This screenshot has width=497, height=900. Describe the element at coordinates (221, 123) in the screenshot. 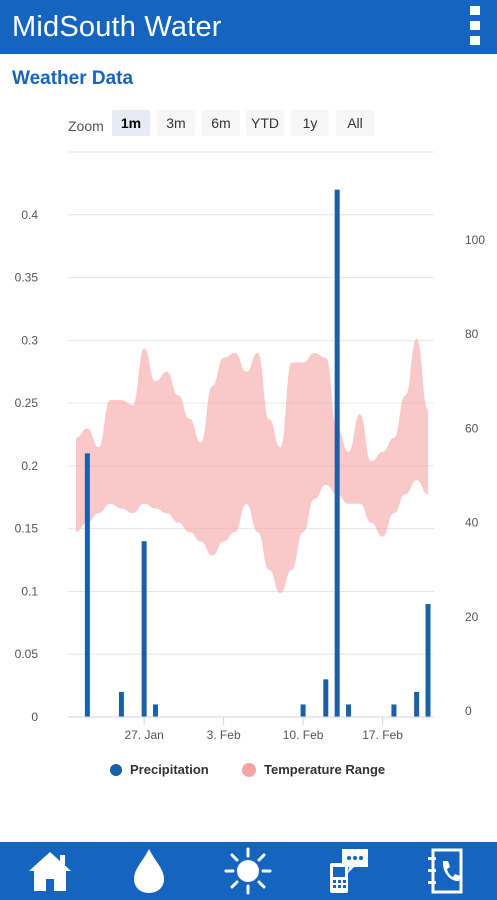

I see `zoom-option-6m: 6m` at that location.